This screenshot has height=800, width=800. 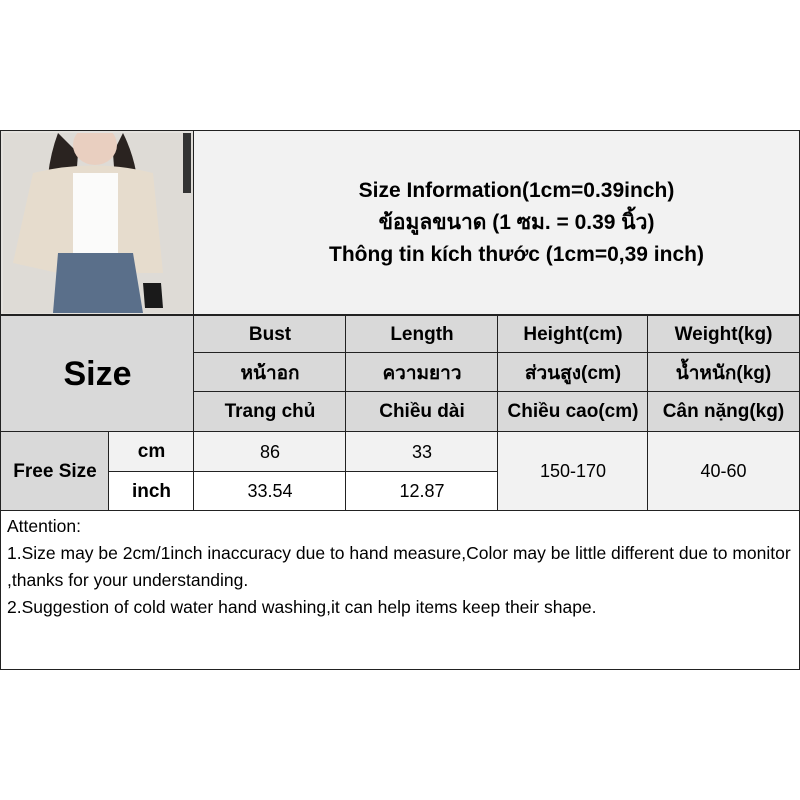 I want to click on col-weight-en: Weight(kg), so click(x=723, y=334).